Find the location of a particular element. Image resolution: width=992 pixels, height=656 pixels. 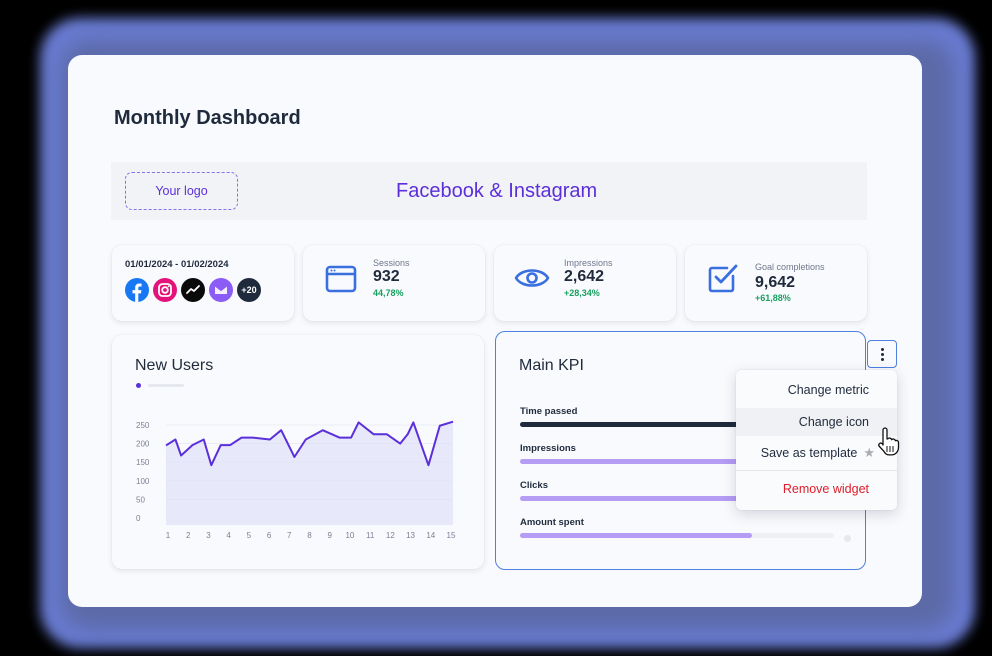

widget-title: Main KPI is located at coordinates (551, 365).